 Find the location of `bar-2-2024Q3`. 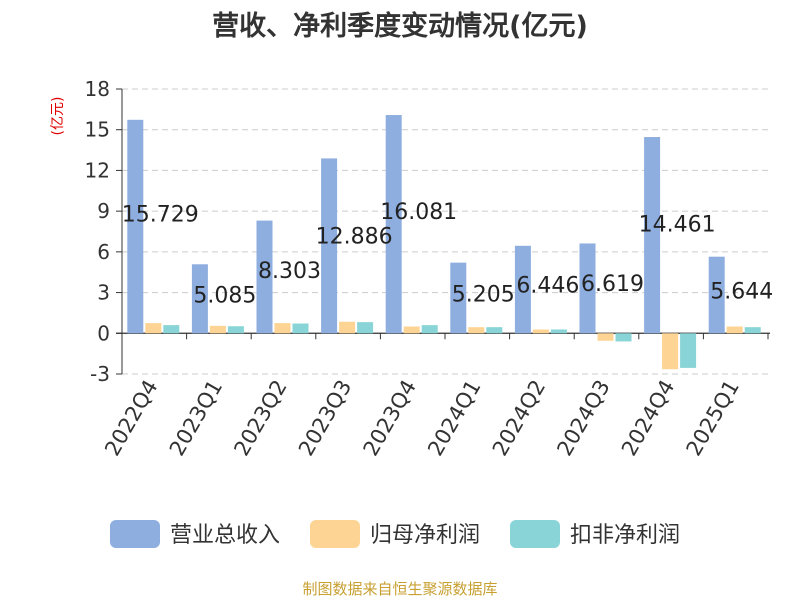

bar-2-2024Q3 is located at coordinates (623, 337).